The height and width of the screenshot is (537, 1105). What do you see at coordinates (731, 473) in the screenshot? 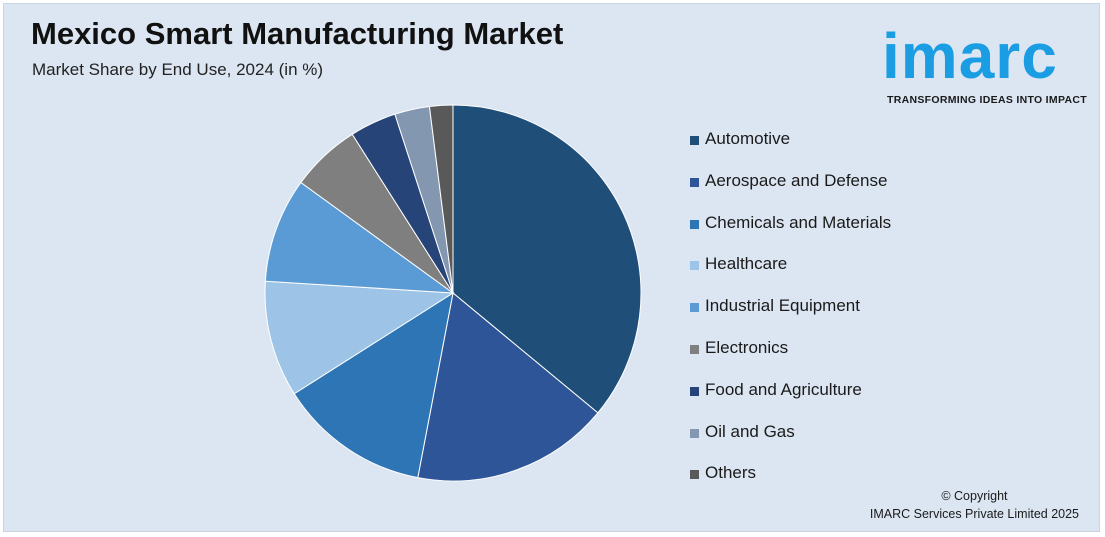
I see `legend-label: Others` at bounding box center [731, 473].